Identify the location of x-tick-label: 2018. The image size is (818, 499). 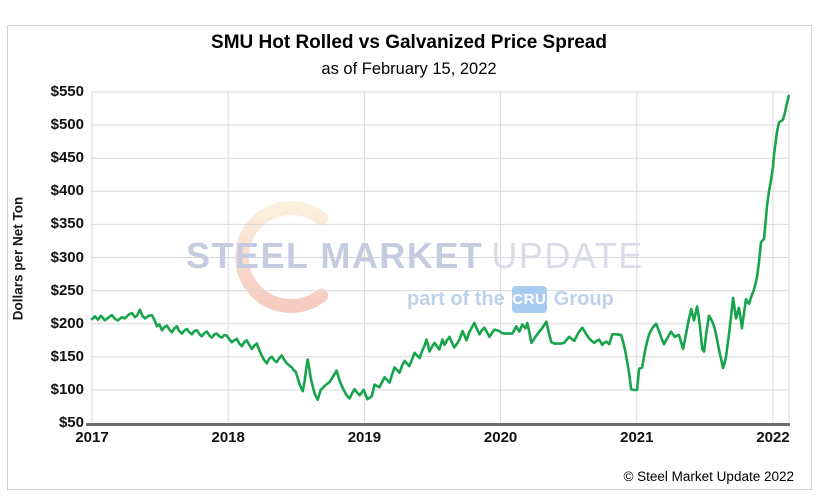
(228, 437).